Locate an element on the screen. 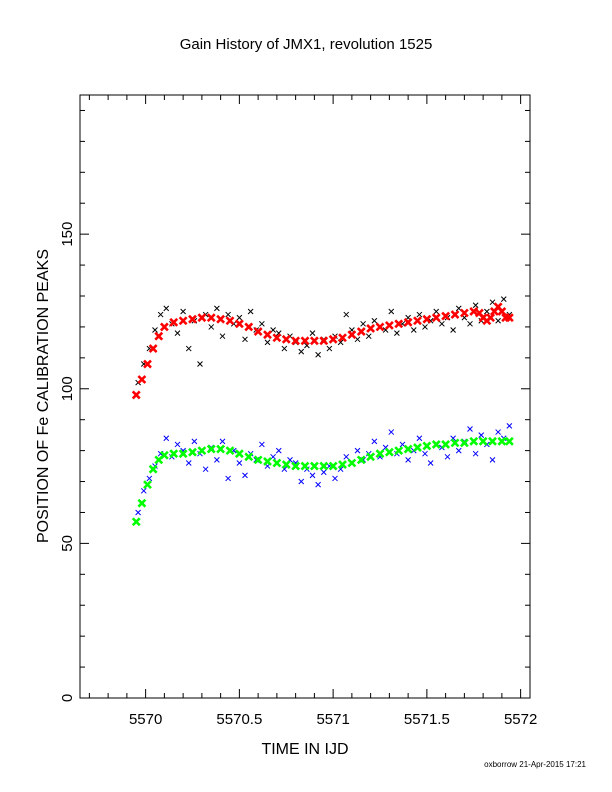 Image resolution: width=612 pixels, height=792 pixels. x-tick-label: 5571.5 is located at coordinates (427, 719).